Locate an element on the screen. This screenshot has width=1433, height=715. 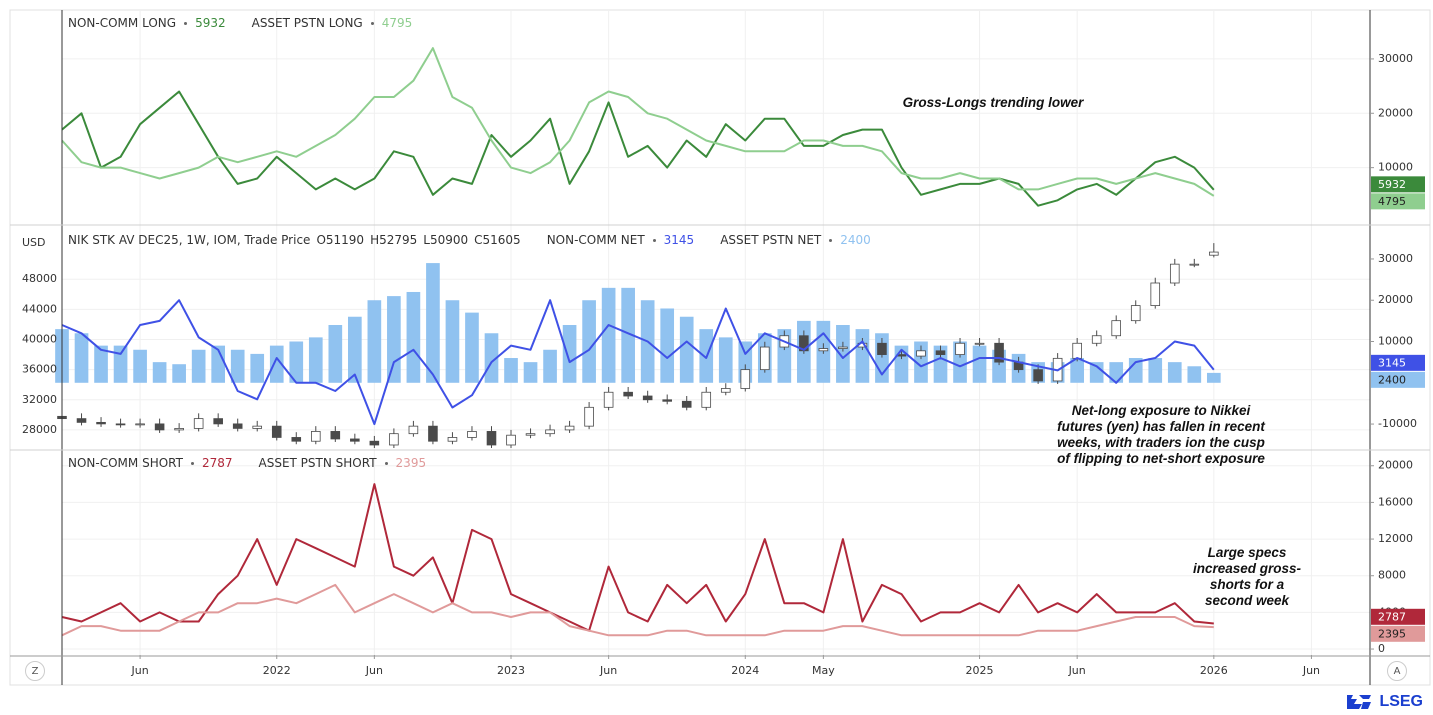
value-box-label: 3145 is located at coordinates (1392, 362).